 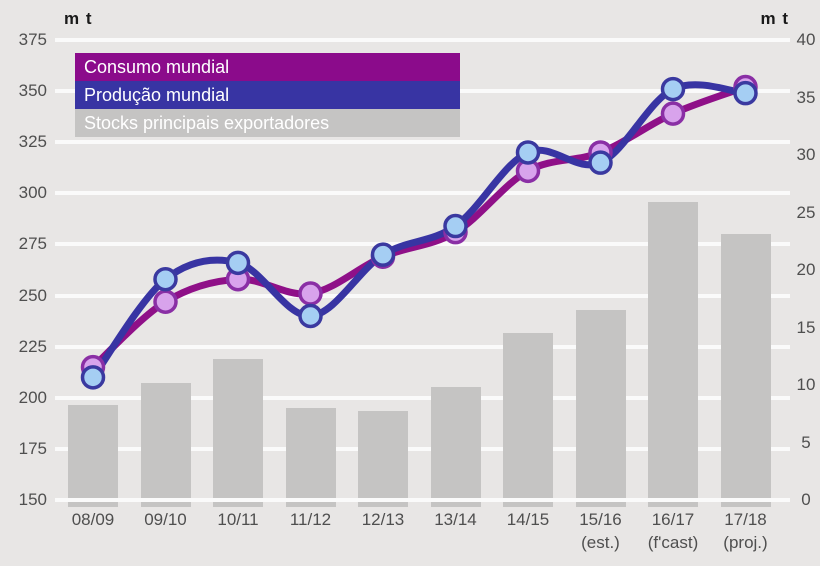 I want to click on left-axis-tick-label: 300, so click(x=32, y=193).